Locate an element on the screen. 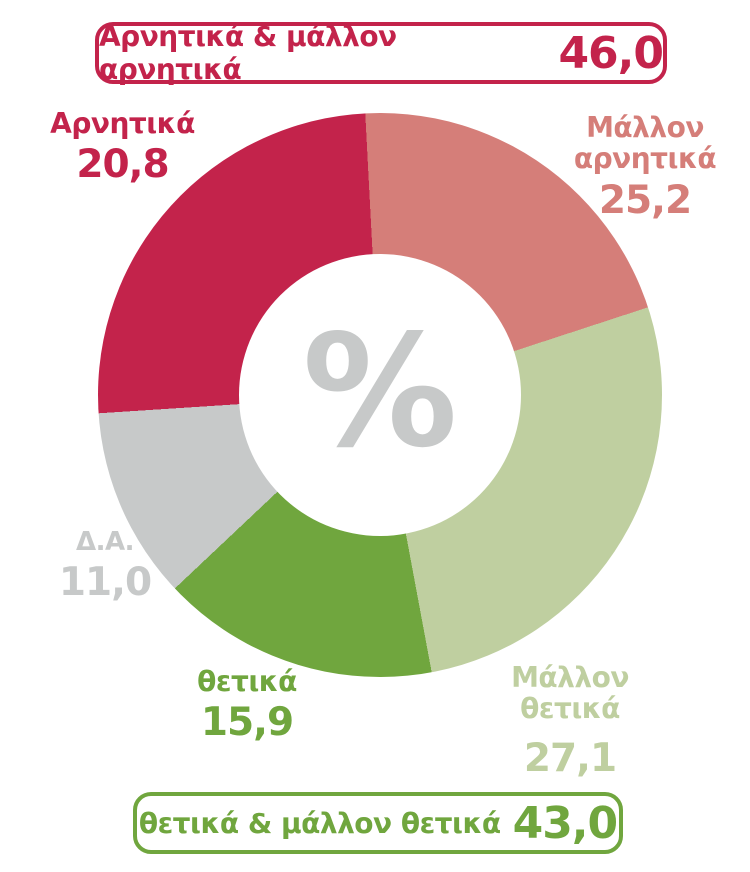 The width and height of the screenshot is (750, 872). callout-no-answer: Δ.Α. 11,0 is located at coordinates (105, 566).